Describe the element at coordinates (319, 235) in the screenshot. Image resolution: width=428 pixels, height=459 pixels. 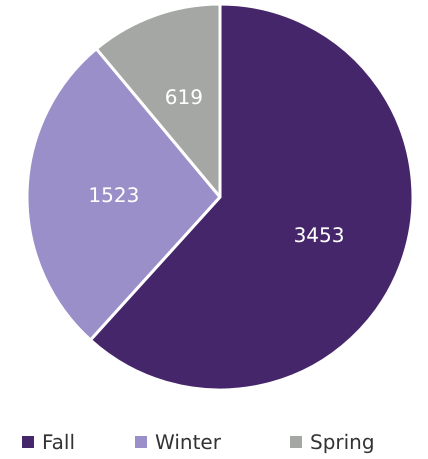
I see `data-label: 3453` at that location.